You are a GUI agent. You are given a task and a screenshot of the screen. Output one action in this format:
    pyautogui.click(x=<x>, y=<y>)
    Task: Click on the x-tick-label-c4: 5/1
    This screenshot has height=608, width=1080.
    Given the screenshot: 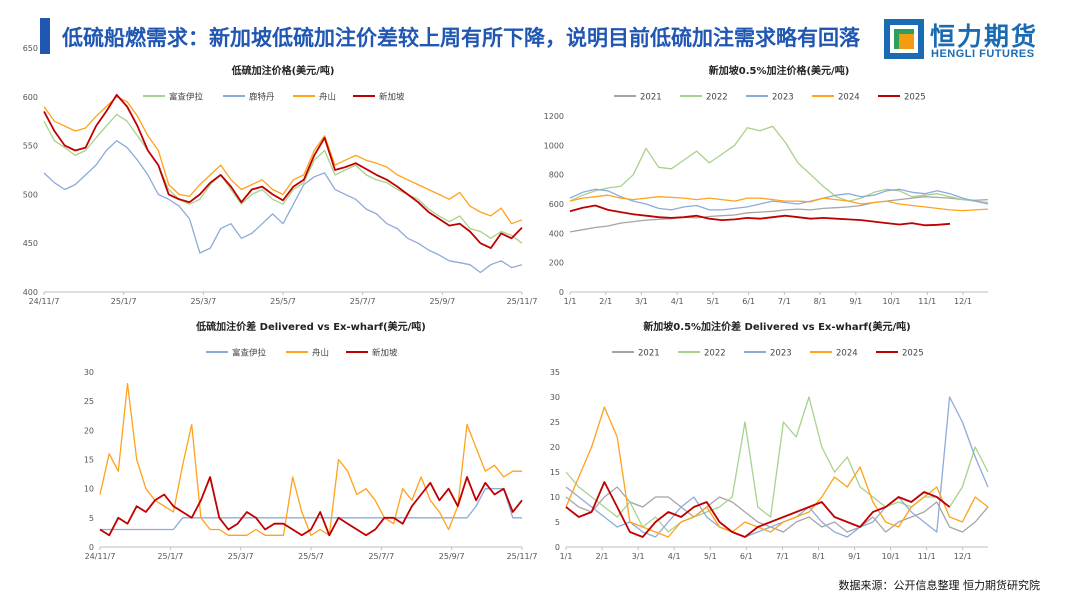 What is the action you would take?
    pyautogui.click(x=710, y=556)
    